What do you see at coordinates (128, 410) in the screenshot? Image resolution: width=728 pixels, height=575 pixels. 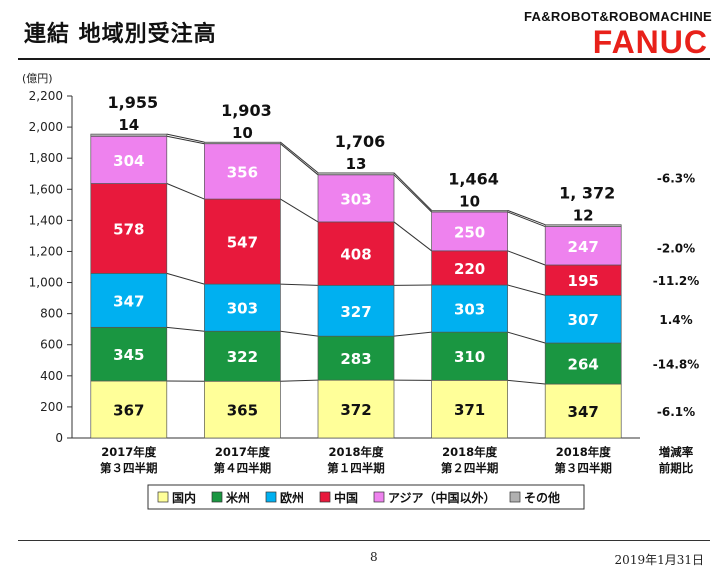 I see `data-label: 367` at bounding box center [128, 410].